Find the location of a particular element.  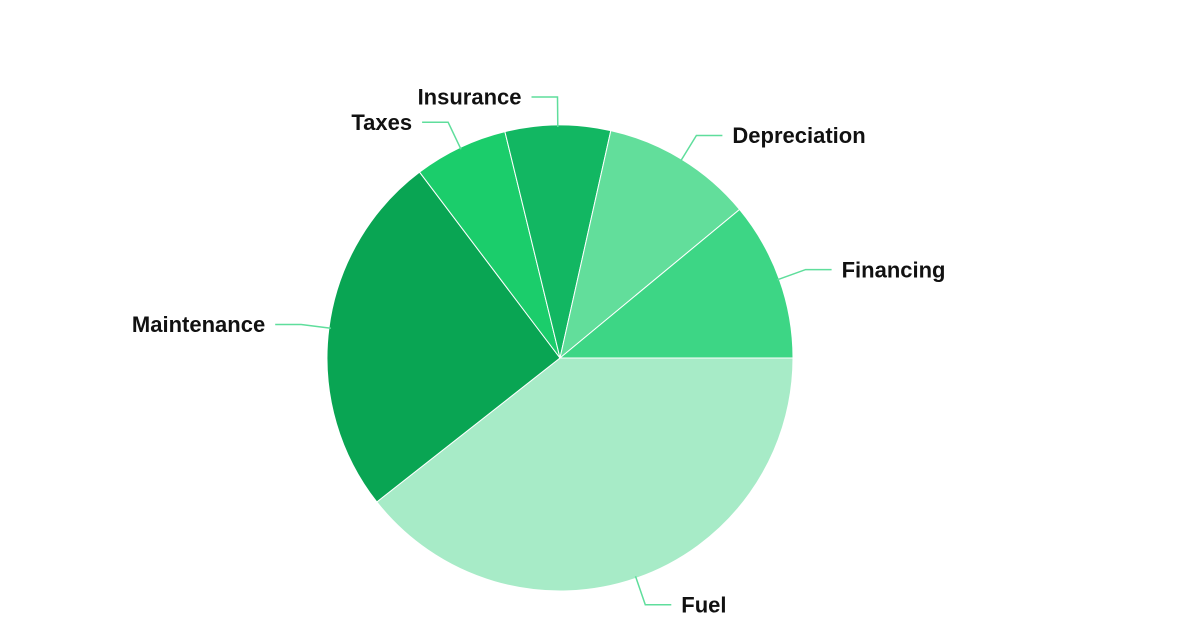

slice-label-insurance: Insurance is located at coordinates (470, 97).